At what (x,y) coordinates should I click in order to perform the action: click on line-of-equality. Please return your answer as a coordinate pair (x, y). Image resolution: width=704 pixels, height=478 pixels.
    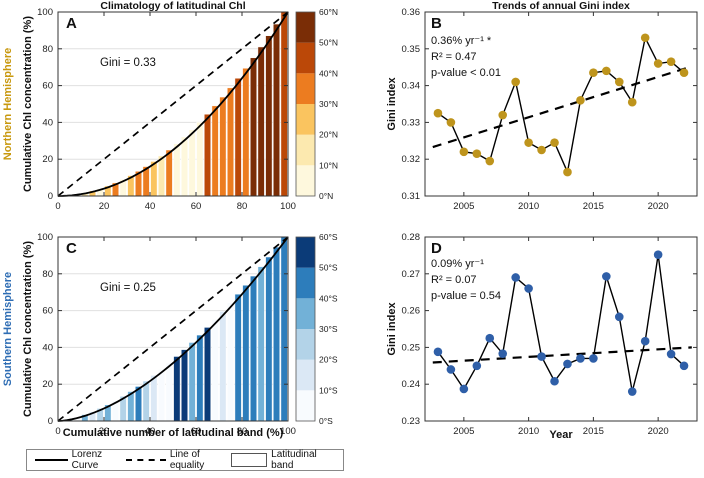
    Looking at the image, I should click on (173, 104).